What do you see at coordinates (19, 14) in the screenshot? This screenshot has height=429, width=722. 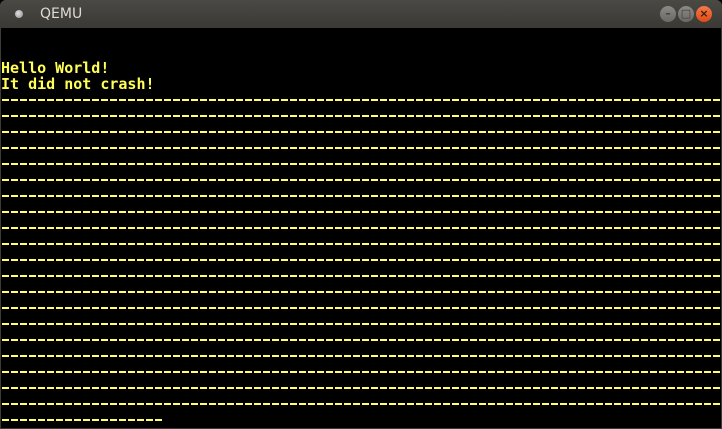 I see `app-icon` at bounding box center [19, 14].